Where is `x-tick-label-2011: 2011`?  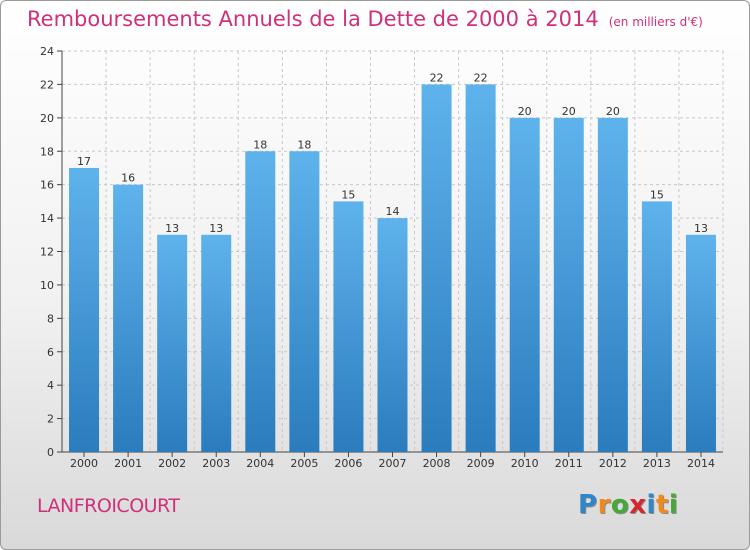
x-tick-label-2011: 2011 is located at coordinates (569, 463).